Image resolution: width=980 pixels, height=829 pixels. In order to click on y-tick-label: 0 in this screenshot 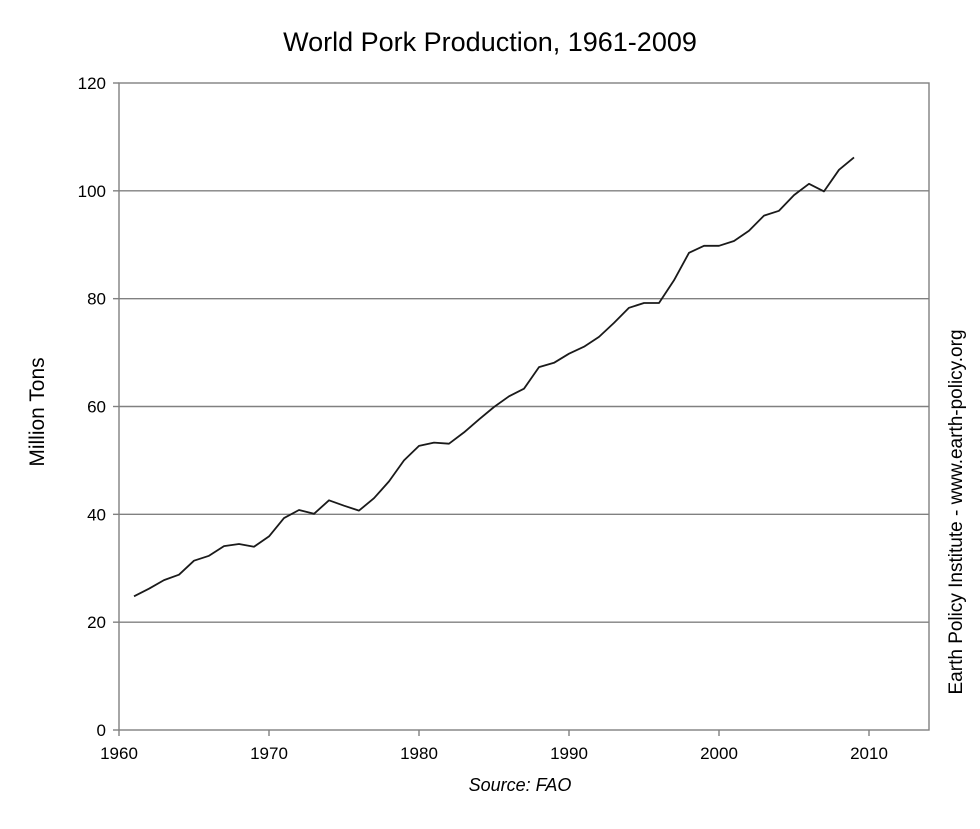, I will do `click(101, 730)`.